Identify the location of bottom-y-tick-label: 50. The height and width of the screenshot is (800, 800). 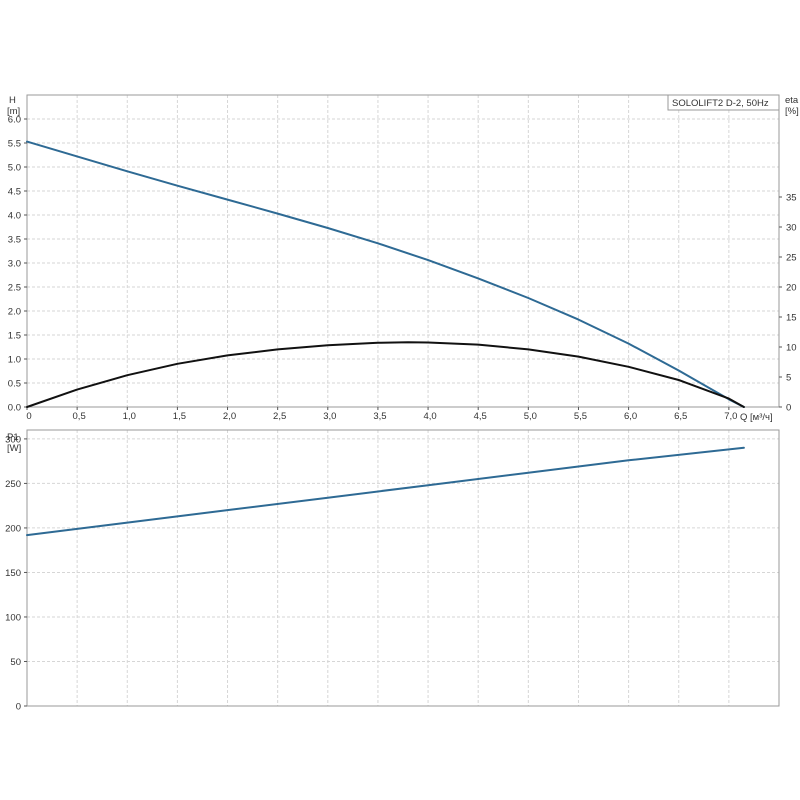
(15, 662).